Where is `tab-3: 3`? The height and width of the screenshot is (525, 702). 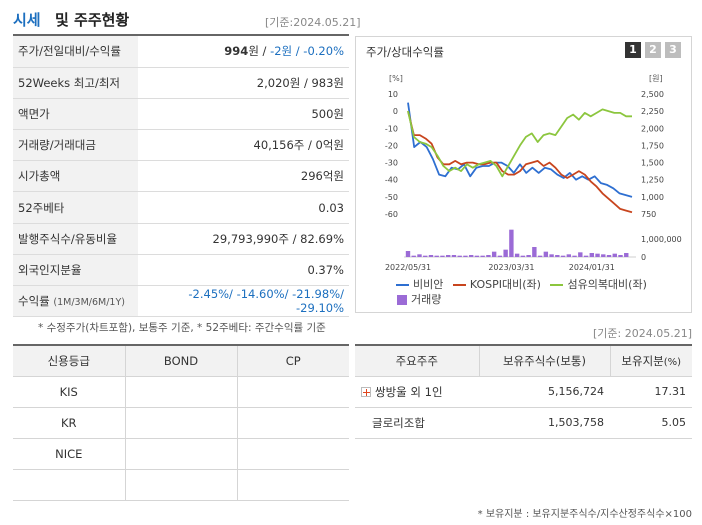 tab-3: 3 is located at coordinates (673, 50).